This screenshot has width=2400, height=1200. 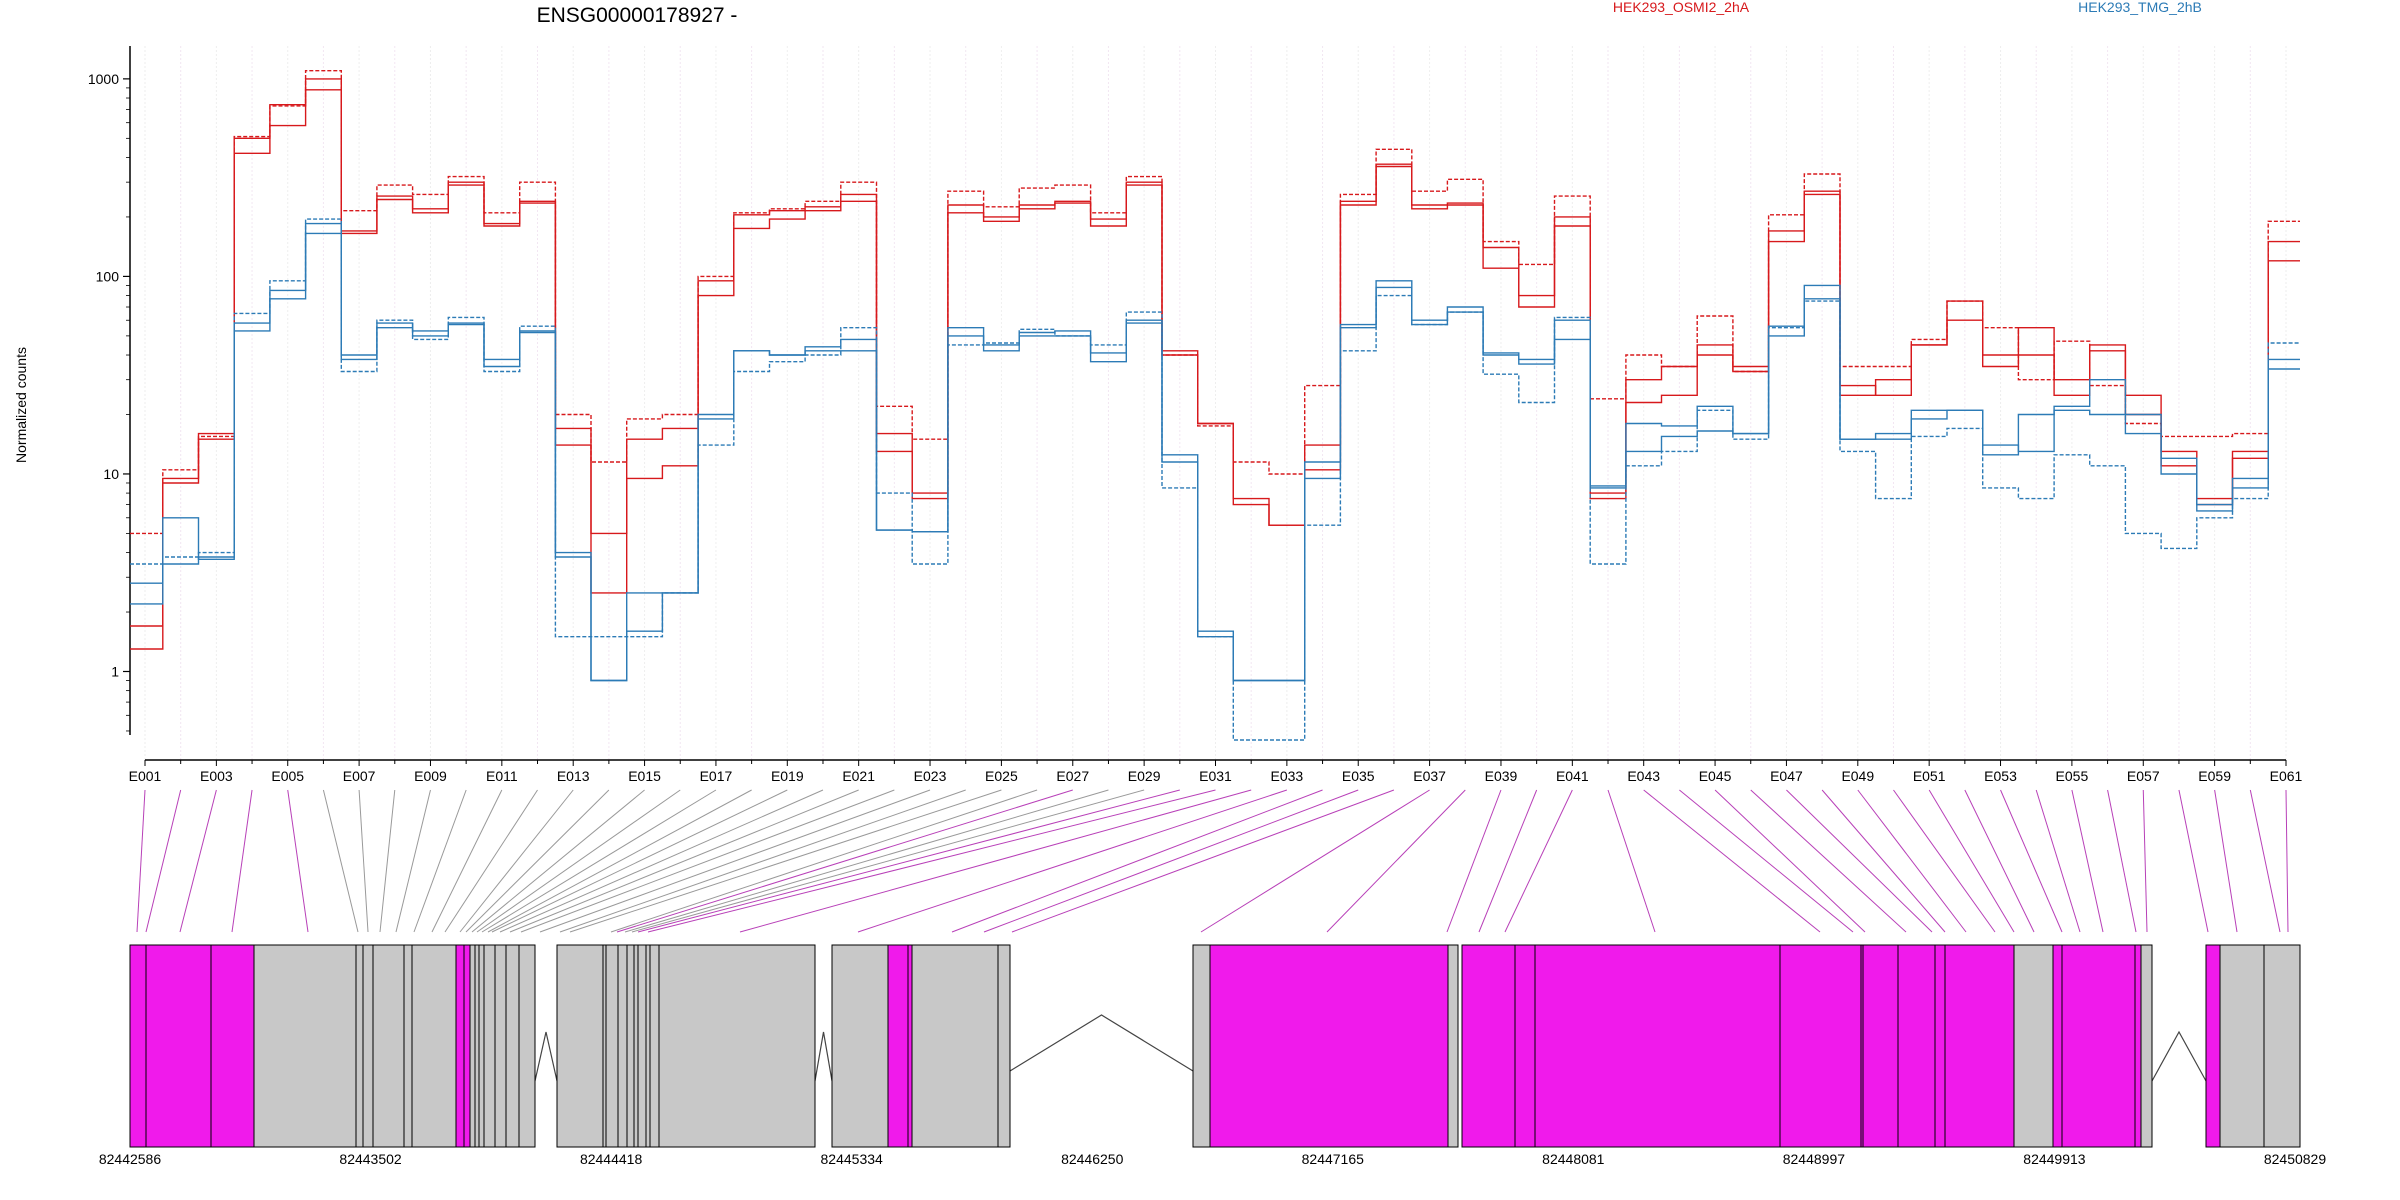 What do you see at coordinates (2286, 776) in the screenshot?
I see `x-tick-label: E061` at bounding box center [2286, 776].